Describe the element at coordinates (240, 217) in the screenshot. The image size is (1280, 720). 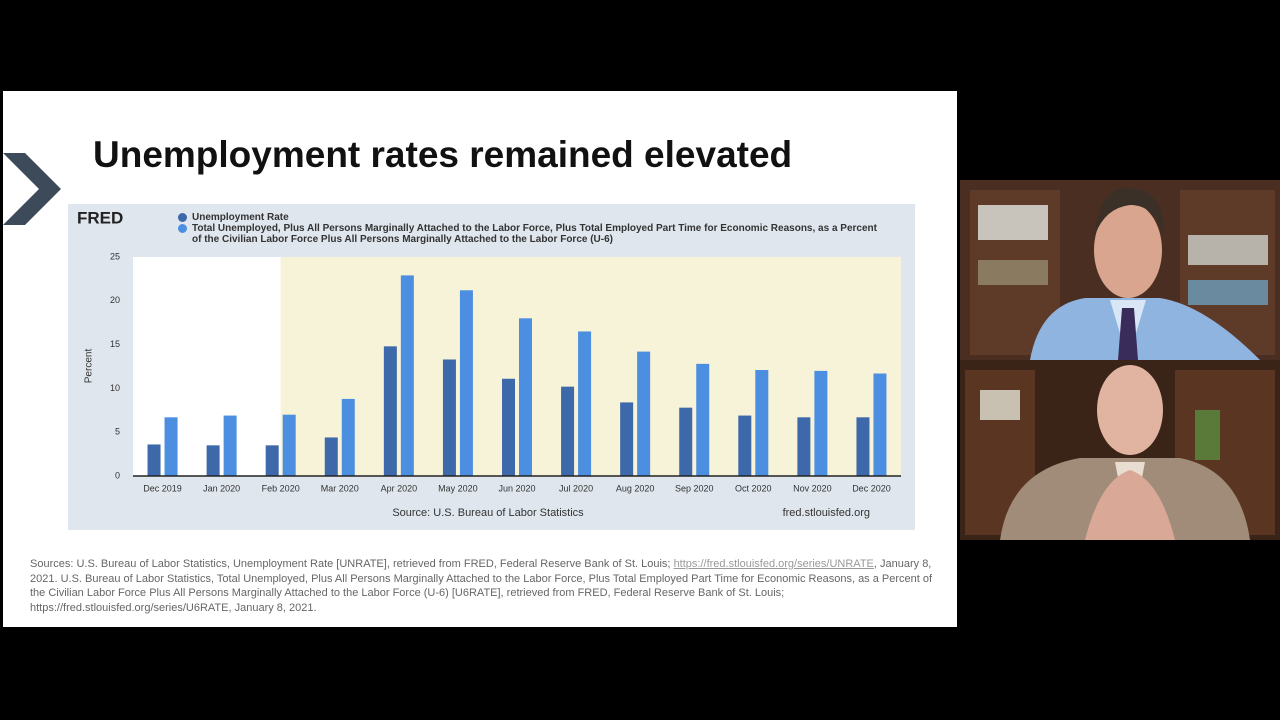
I see `legend-label: Unemployment Rate` at that location.